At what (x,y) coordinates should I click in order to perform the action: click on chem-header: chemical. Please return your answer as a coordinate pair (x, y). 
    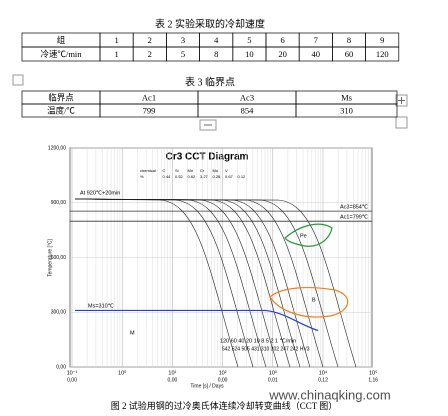
    Looking at the image, I should click on (148, 170).